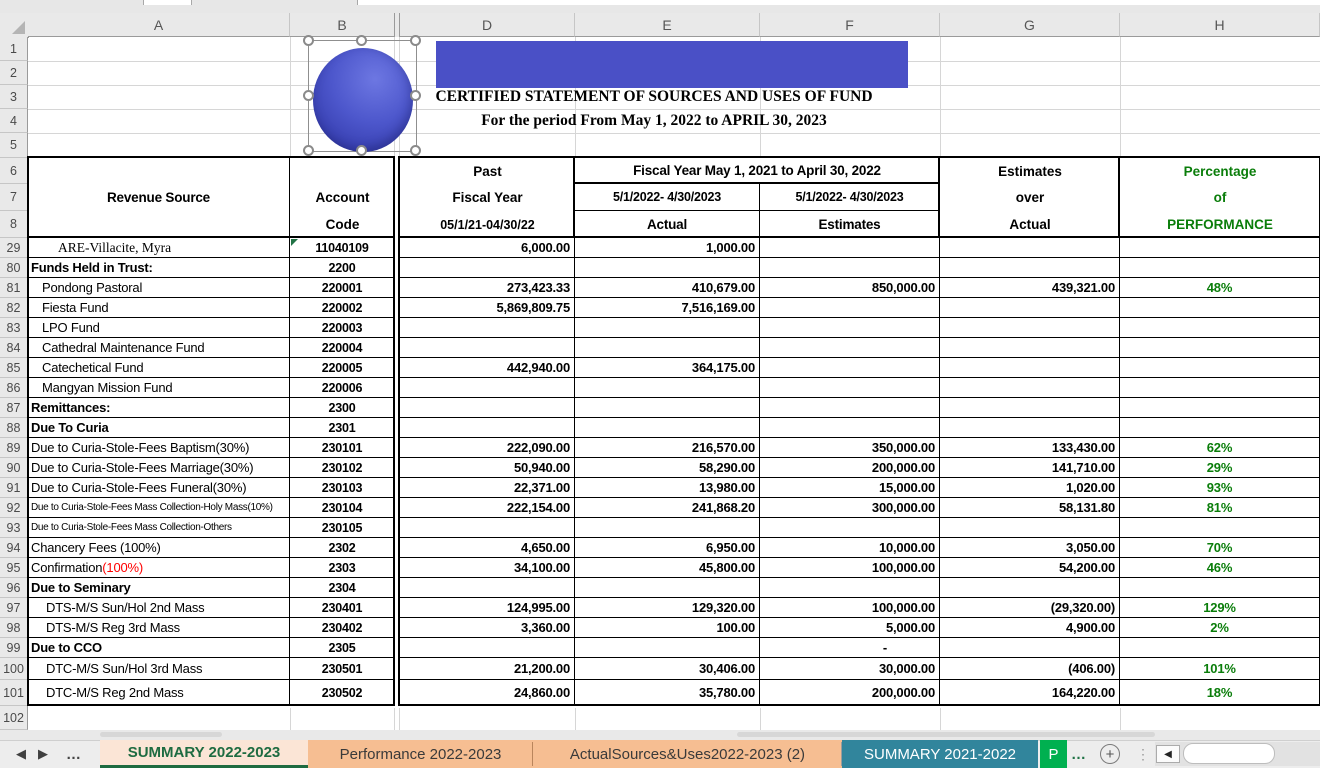 The width and height of the screenshot is (1320, 768). Describe the element at coordinates (342, 248) in the screenshot. I see `cell-B29: 11040109` at that location.